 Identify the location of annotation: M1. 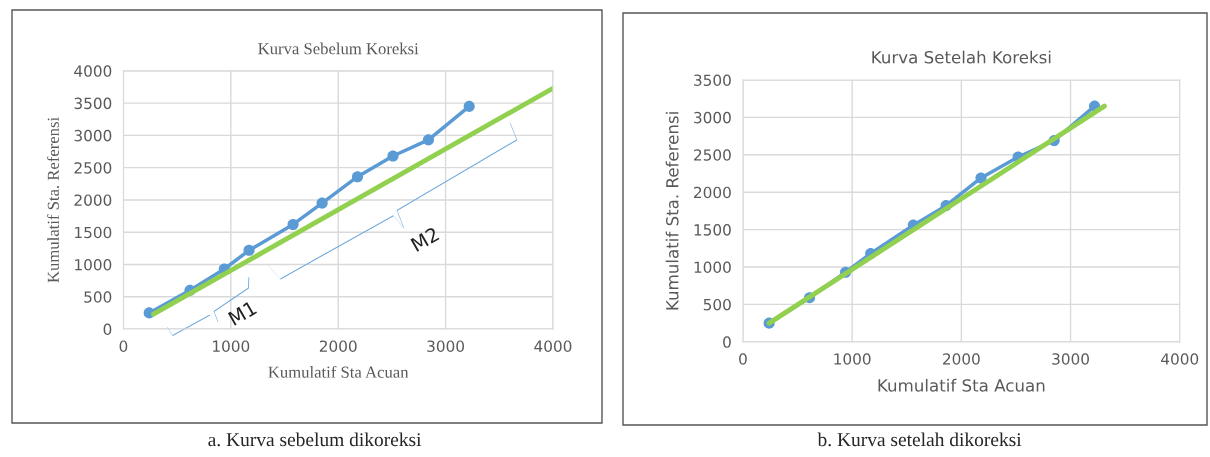
(242, 313).